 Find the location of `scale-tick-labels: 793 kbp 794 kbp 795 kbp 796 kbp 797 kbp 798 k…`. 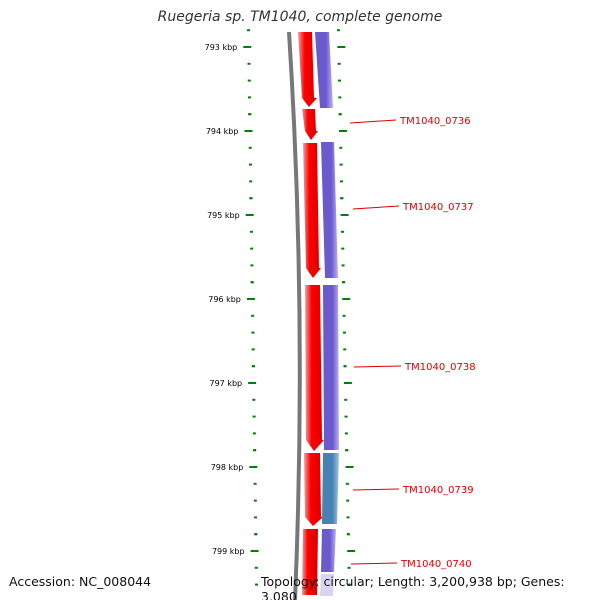

scale-tick-labels: 793 kbp 794 kbp 795 kbp 796 kbp 797 kbp 798 k… is located at coordinates (225, 299).